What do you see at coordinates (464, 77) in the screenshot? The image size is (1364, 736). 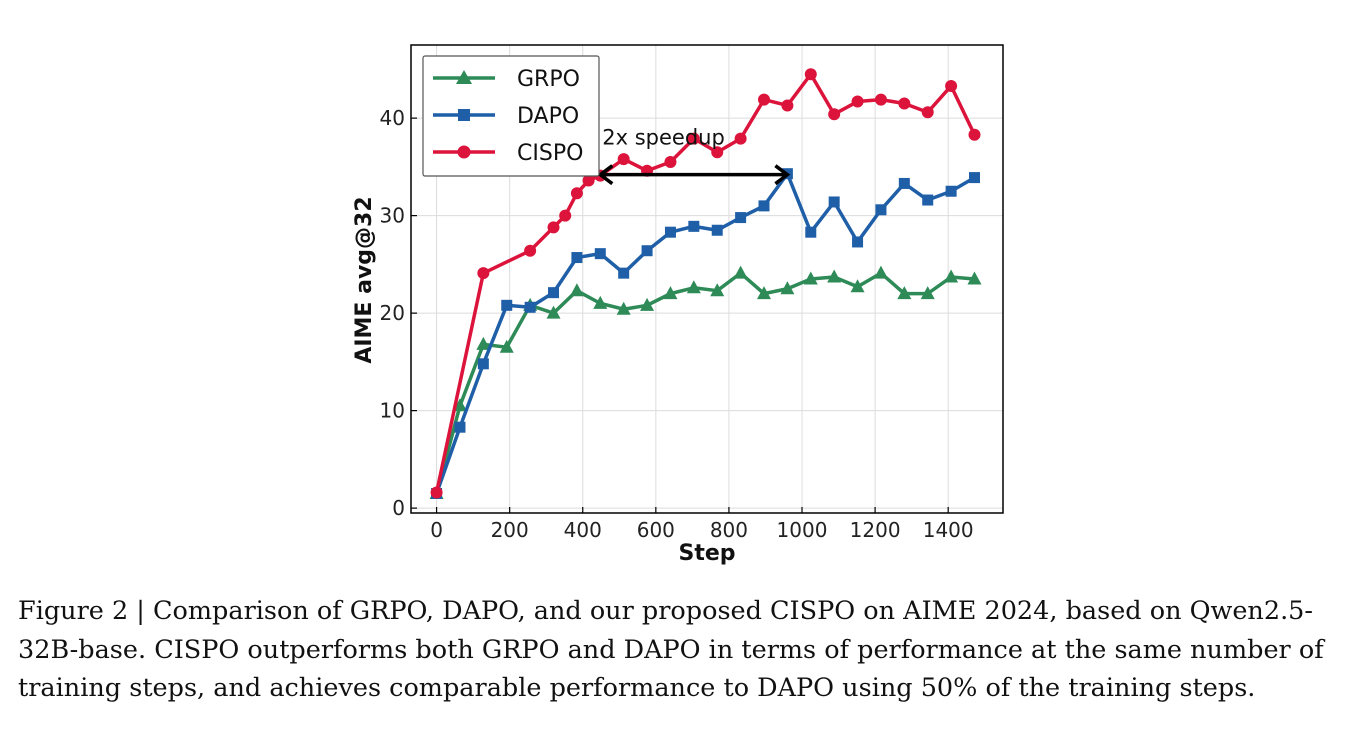 I see `legend-marker-grpo` at bounding box center [464, 77].